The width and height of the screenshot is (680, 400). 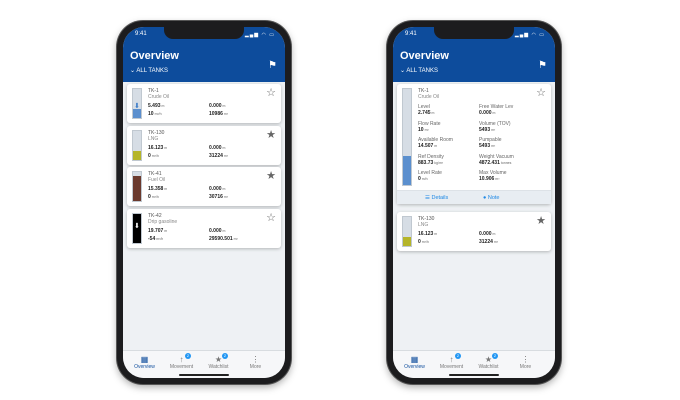 I want to click on level-value: 19.707, so click(x=156, y=230).